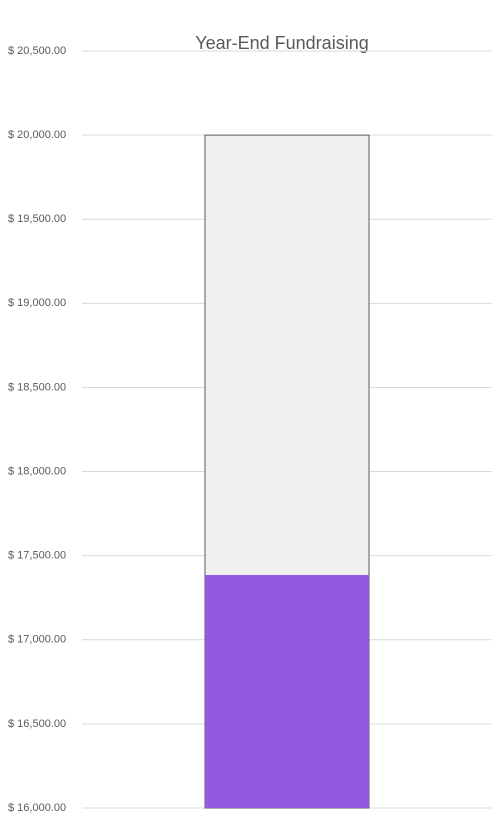 Image resolution: width=504 pixels, height=824 pixels. I want to click on chart-title: Year-End Fundraising, so click(281, 43).